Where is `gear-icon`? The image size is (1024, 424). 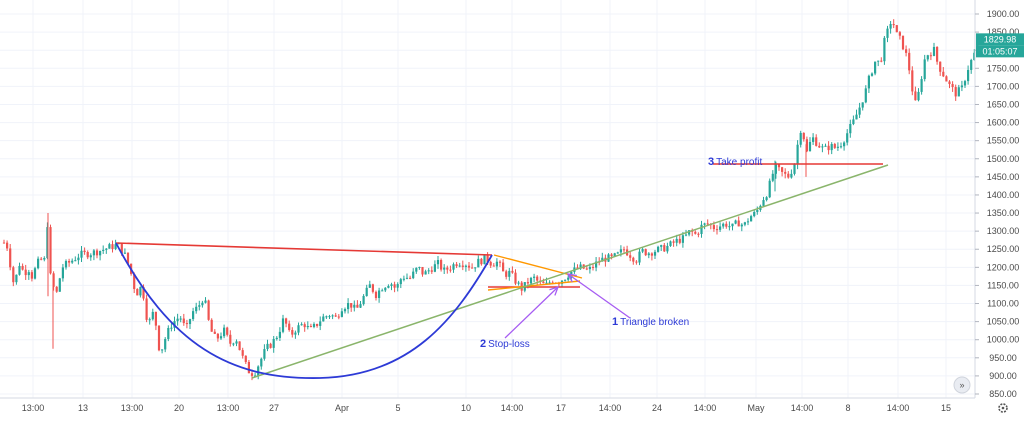 gear-icon is located at coordinates (1003, 408).